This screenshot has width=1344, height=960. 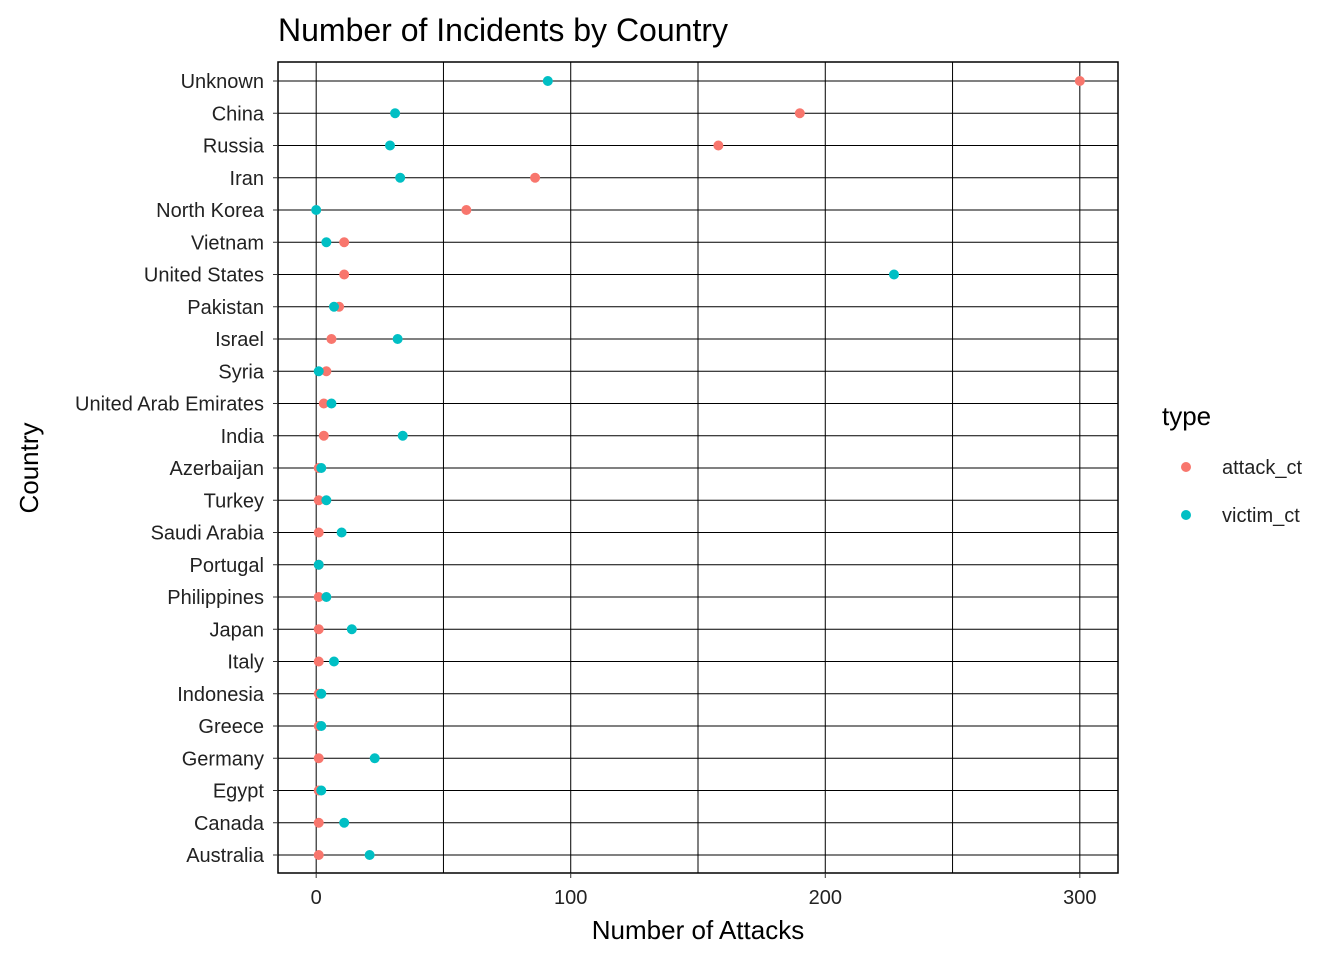 What do you see at coordinates (1186, 467) in the screenshot?
I see `legend-key-attack_ct` at bounding box center [1186, 467].